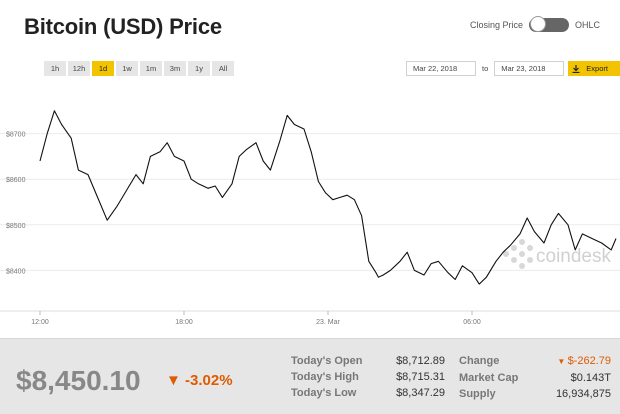 The height and width of the screenshot is (414, 620). I want to click on price-change-percent: ▼ -3.02%, so click(199, 380).